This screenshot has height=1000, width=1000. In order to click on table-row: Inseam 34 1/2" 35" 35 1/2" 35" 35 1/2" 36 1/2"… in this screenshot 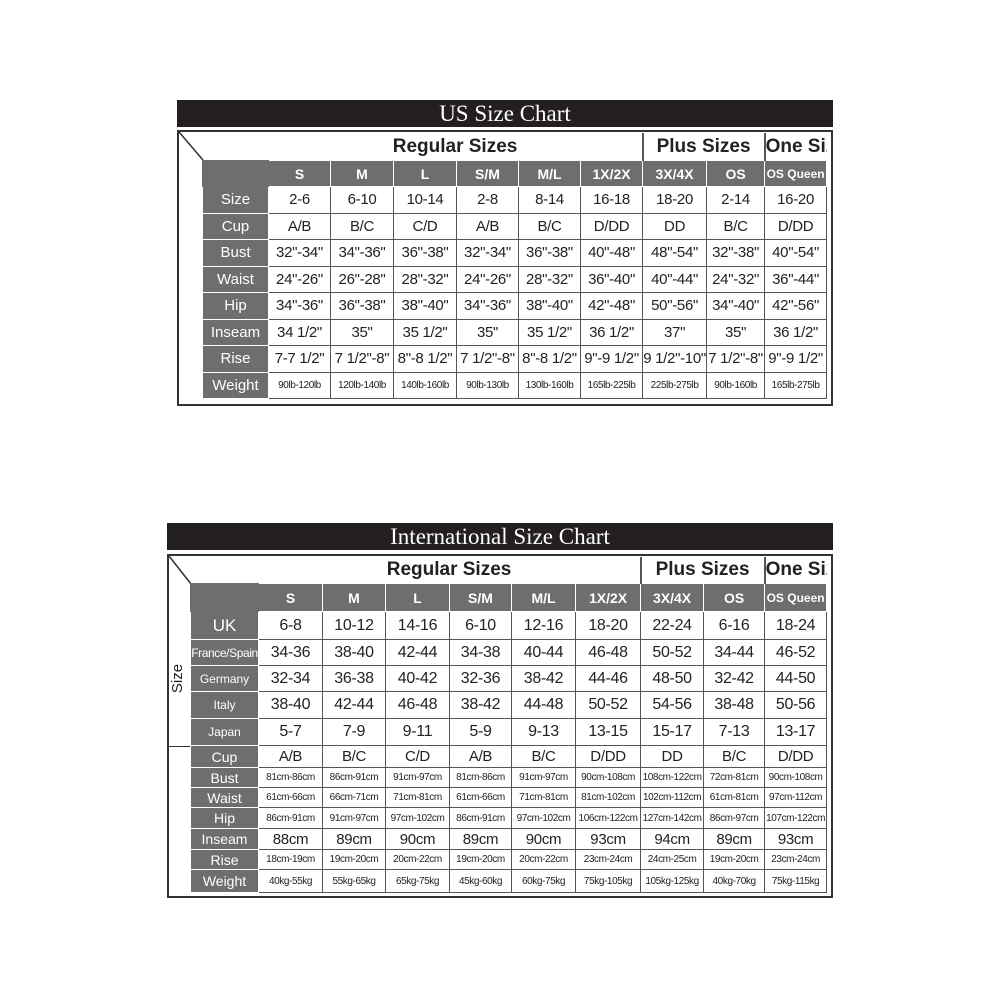, I will do `click(515, 332)`.